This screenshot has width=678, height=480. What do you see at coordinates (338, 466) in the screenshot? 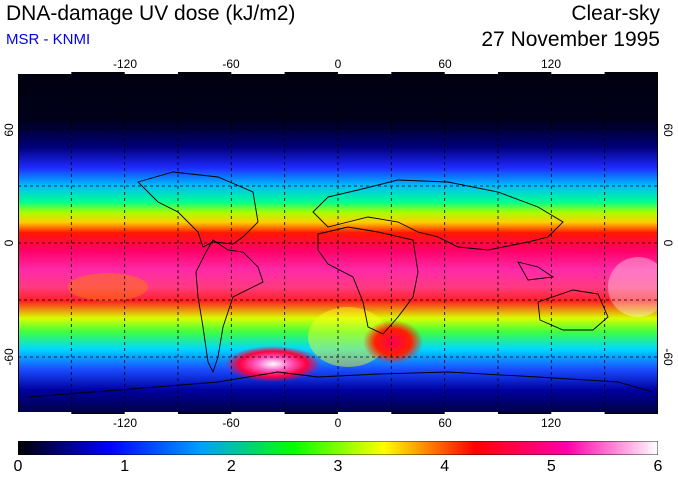
I see `colorbar-tick: 3` at bounding box center [338, 466].